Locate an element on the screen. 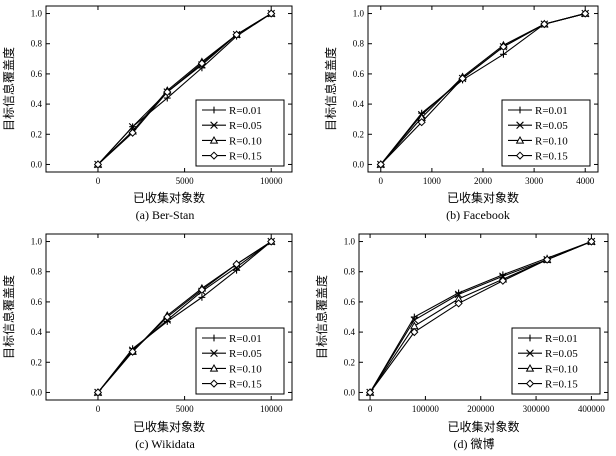 This screenshot has height=456, width=616. x-tick-label: 1000 is located at coordinates (432, 181).